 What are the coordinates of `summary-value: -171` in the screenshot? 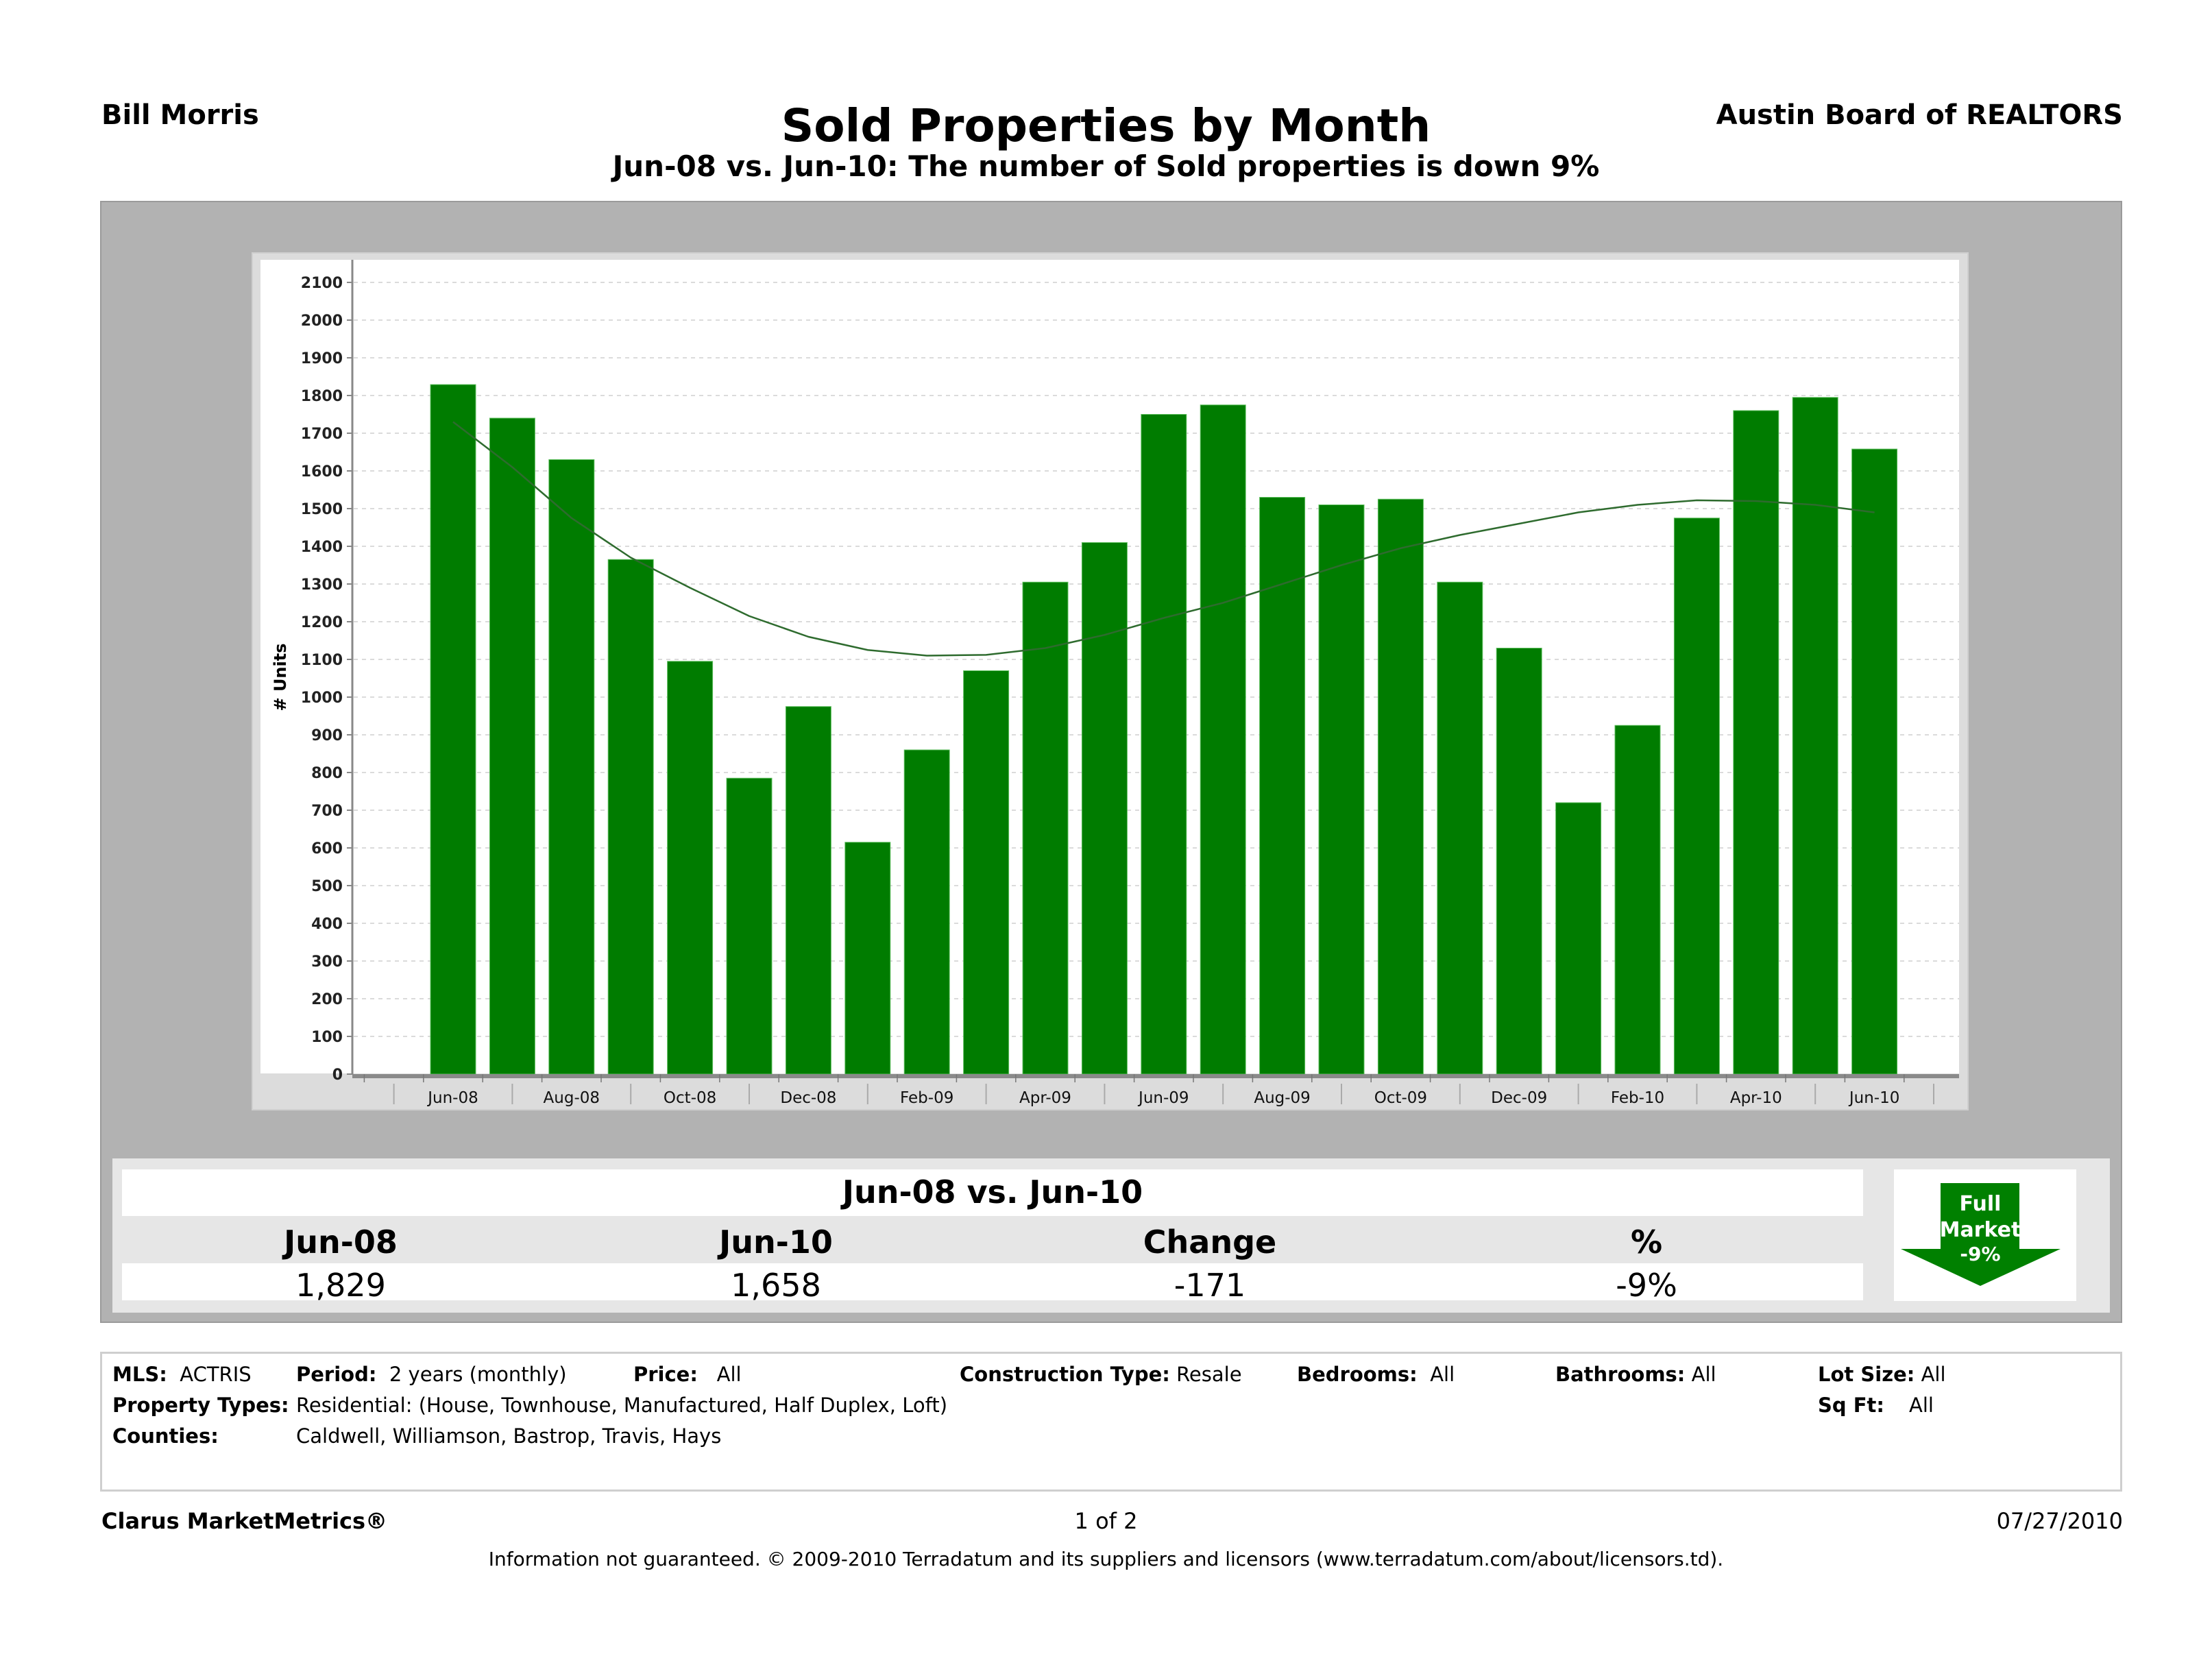 It's located at (1210, 1285).